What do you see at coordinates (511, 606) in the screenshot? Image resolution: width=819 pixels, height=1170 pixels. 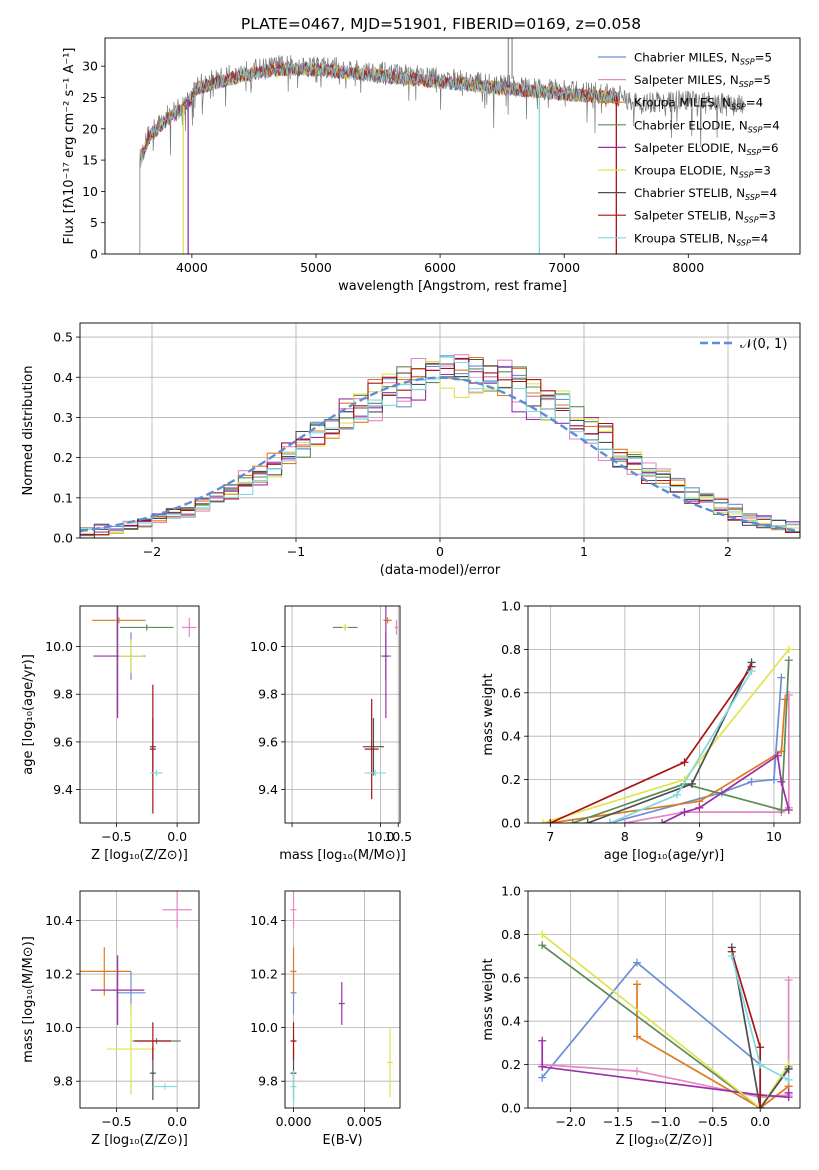 I see `ytick-label: 1.0` at bounding box center [511, 606].